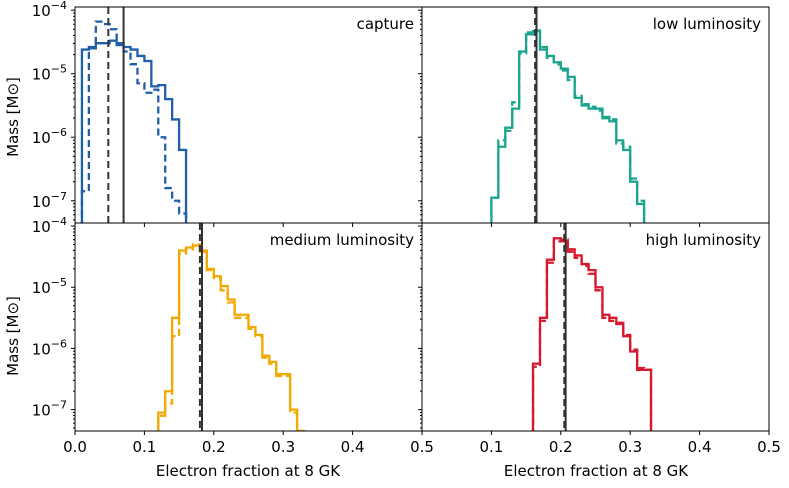 The height and width of the screenshot is (488, 789). Describe the element at coordinates (342, 240) in the screenshot. I see `panel-title: medium luminosity` at that location.